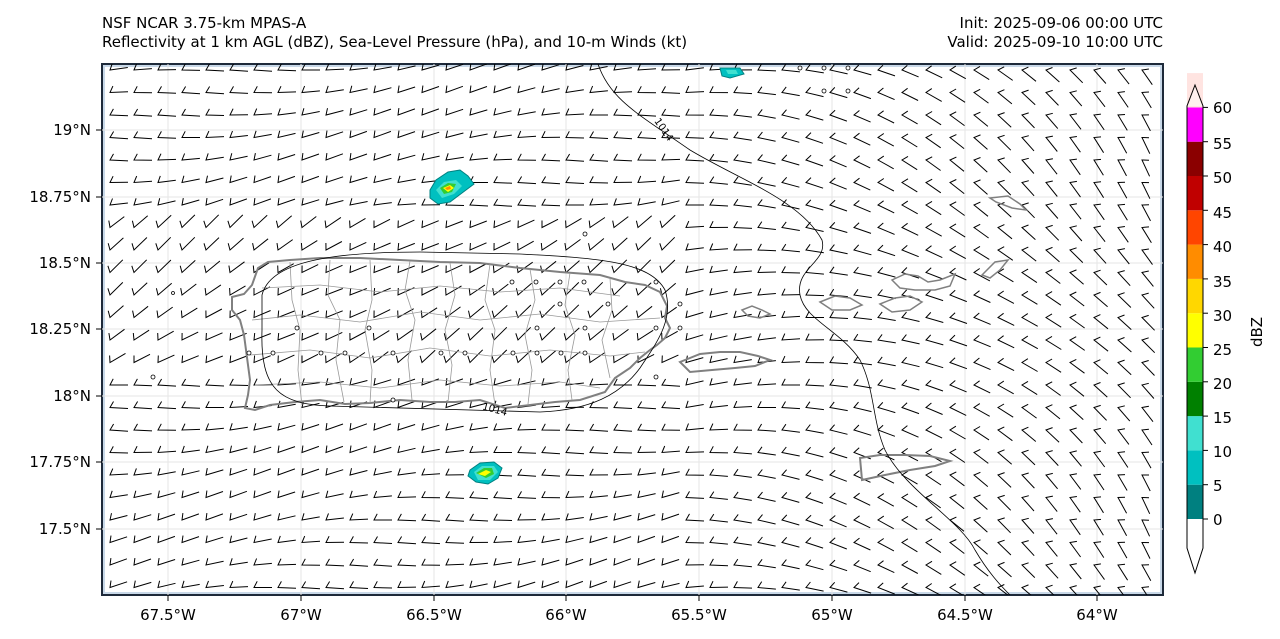  I want to click on colorbar-tick-label: 30, so click(1222, 316).